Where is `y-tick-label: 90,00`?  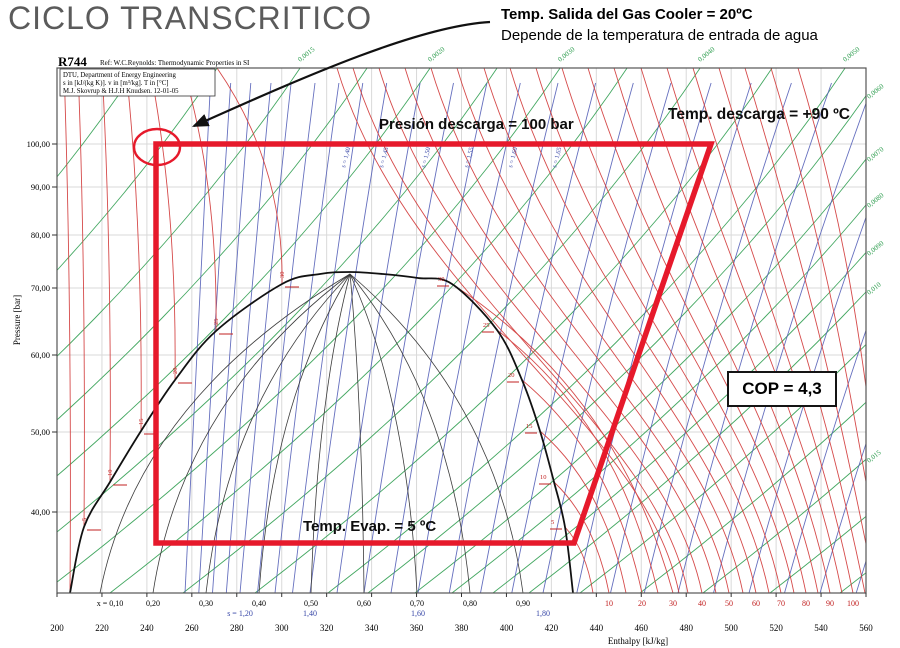
y-tick-label: 90,00 is located at coordinates (40, 187).